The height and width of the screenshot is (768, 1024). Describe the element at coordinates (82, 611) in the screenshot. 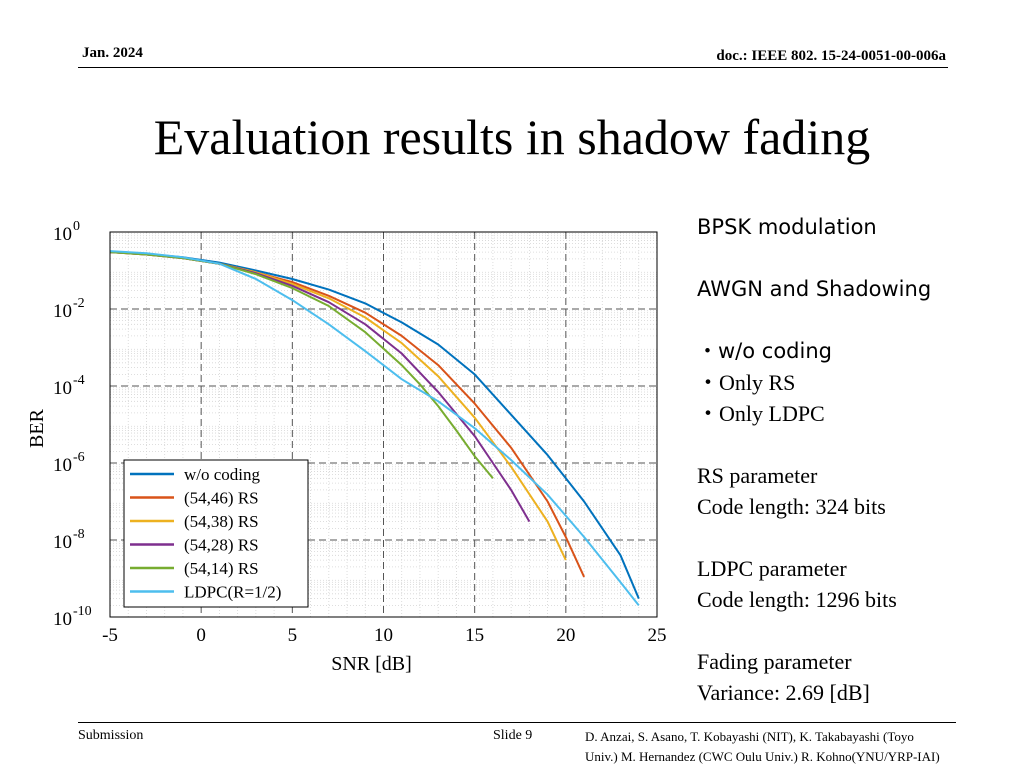

I see `y-tick-exponent: -10` at that location.